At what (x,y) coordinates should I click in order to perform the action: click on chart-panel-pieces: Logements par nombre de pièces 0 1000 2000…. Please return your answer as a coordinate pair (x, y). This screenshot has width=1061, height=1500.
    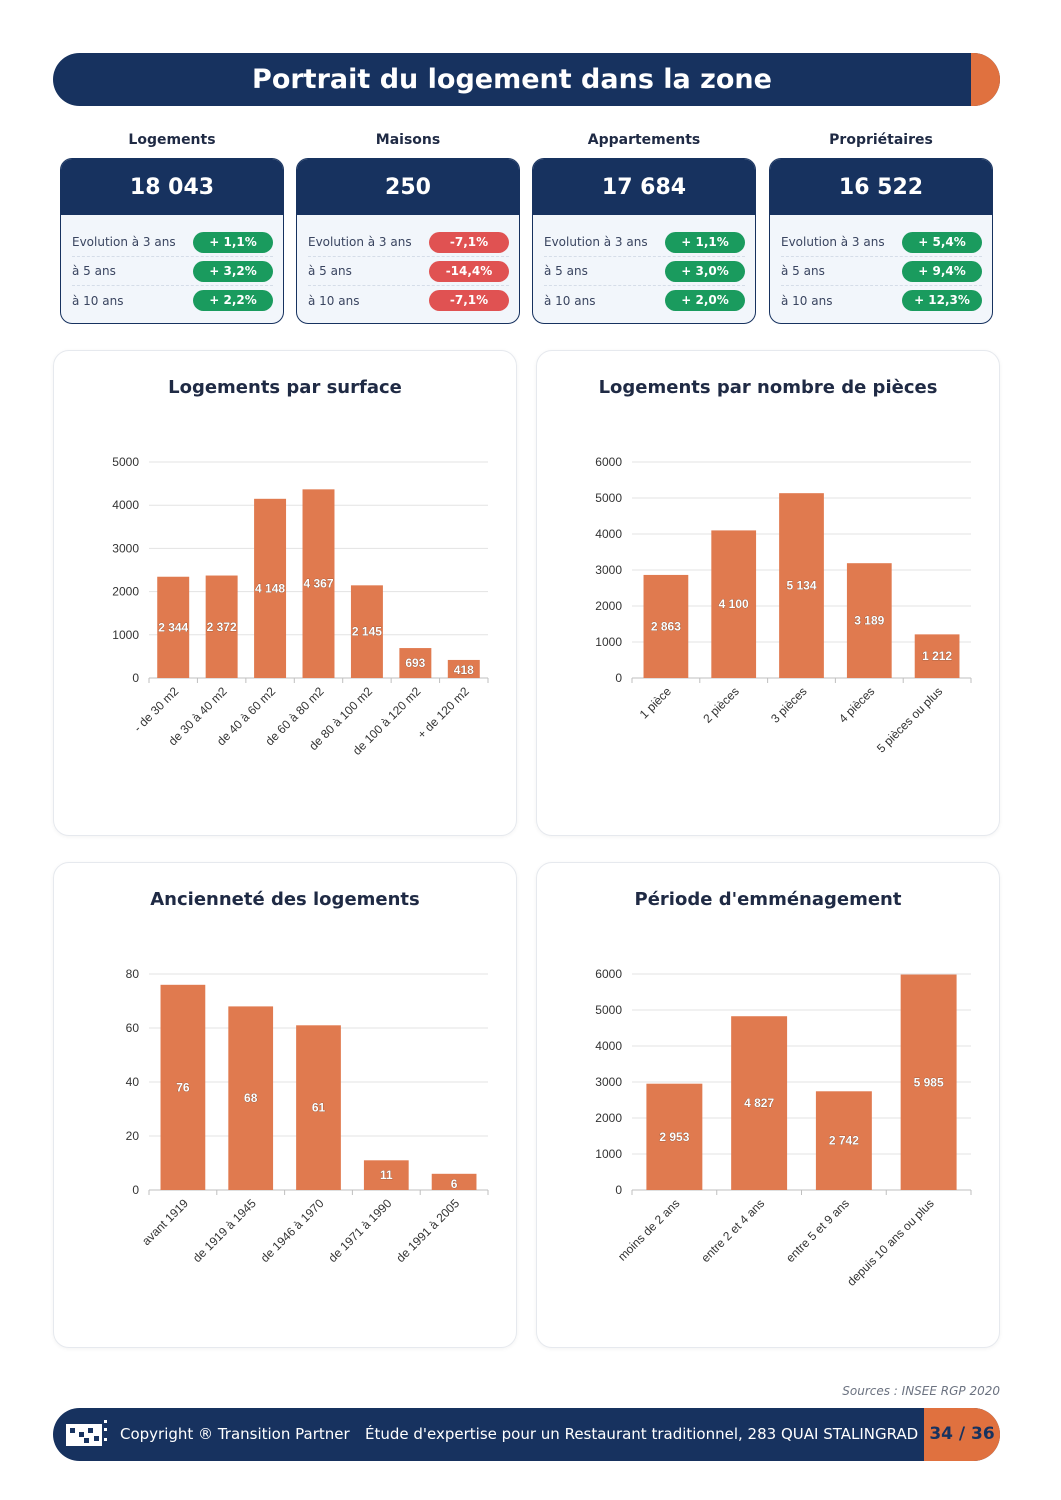
    Looking at the image, I should click on (768, 593).